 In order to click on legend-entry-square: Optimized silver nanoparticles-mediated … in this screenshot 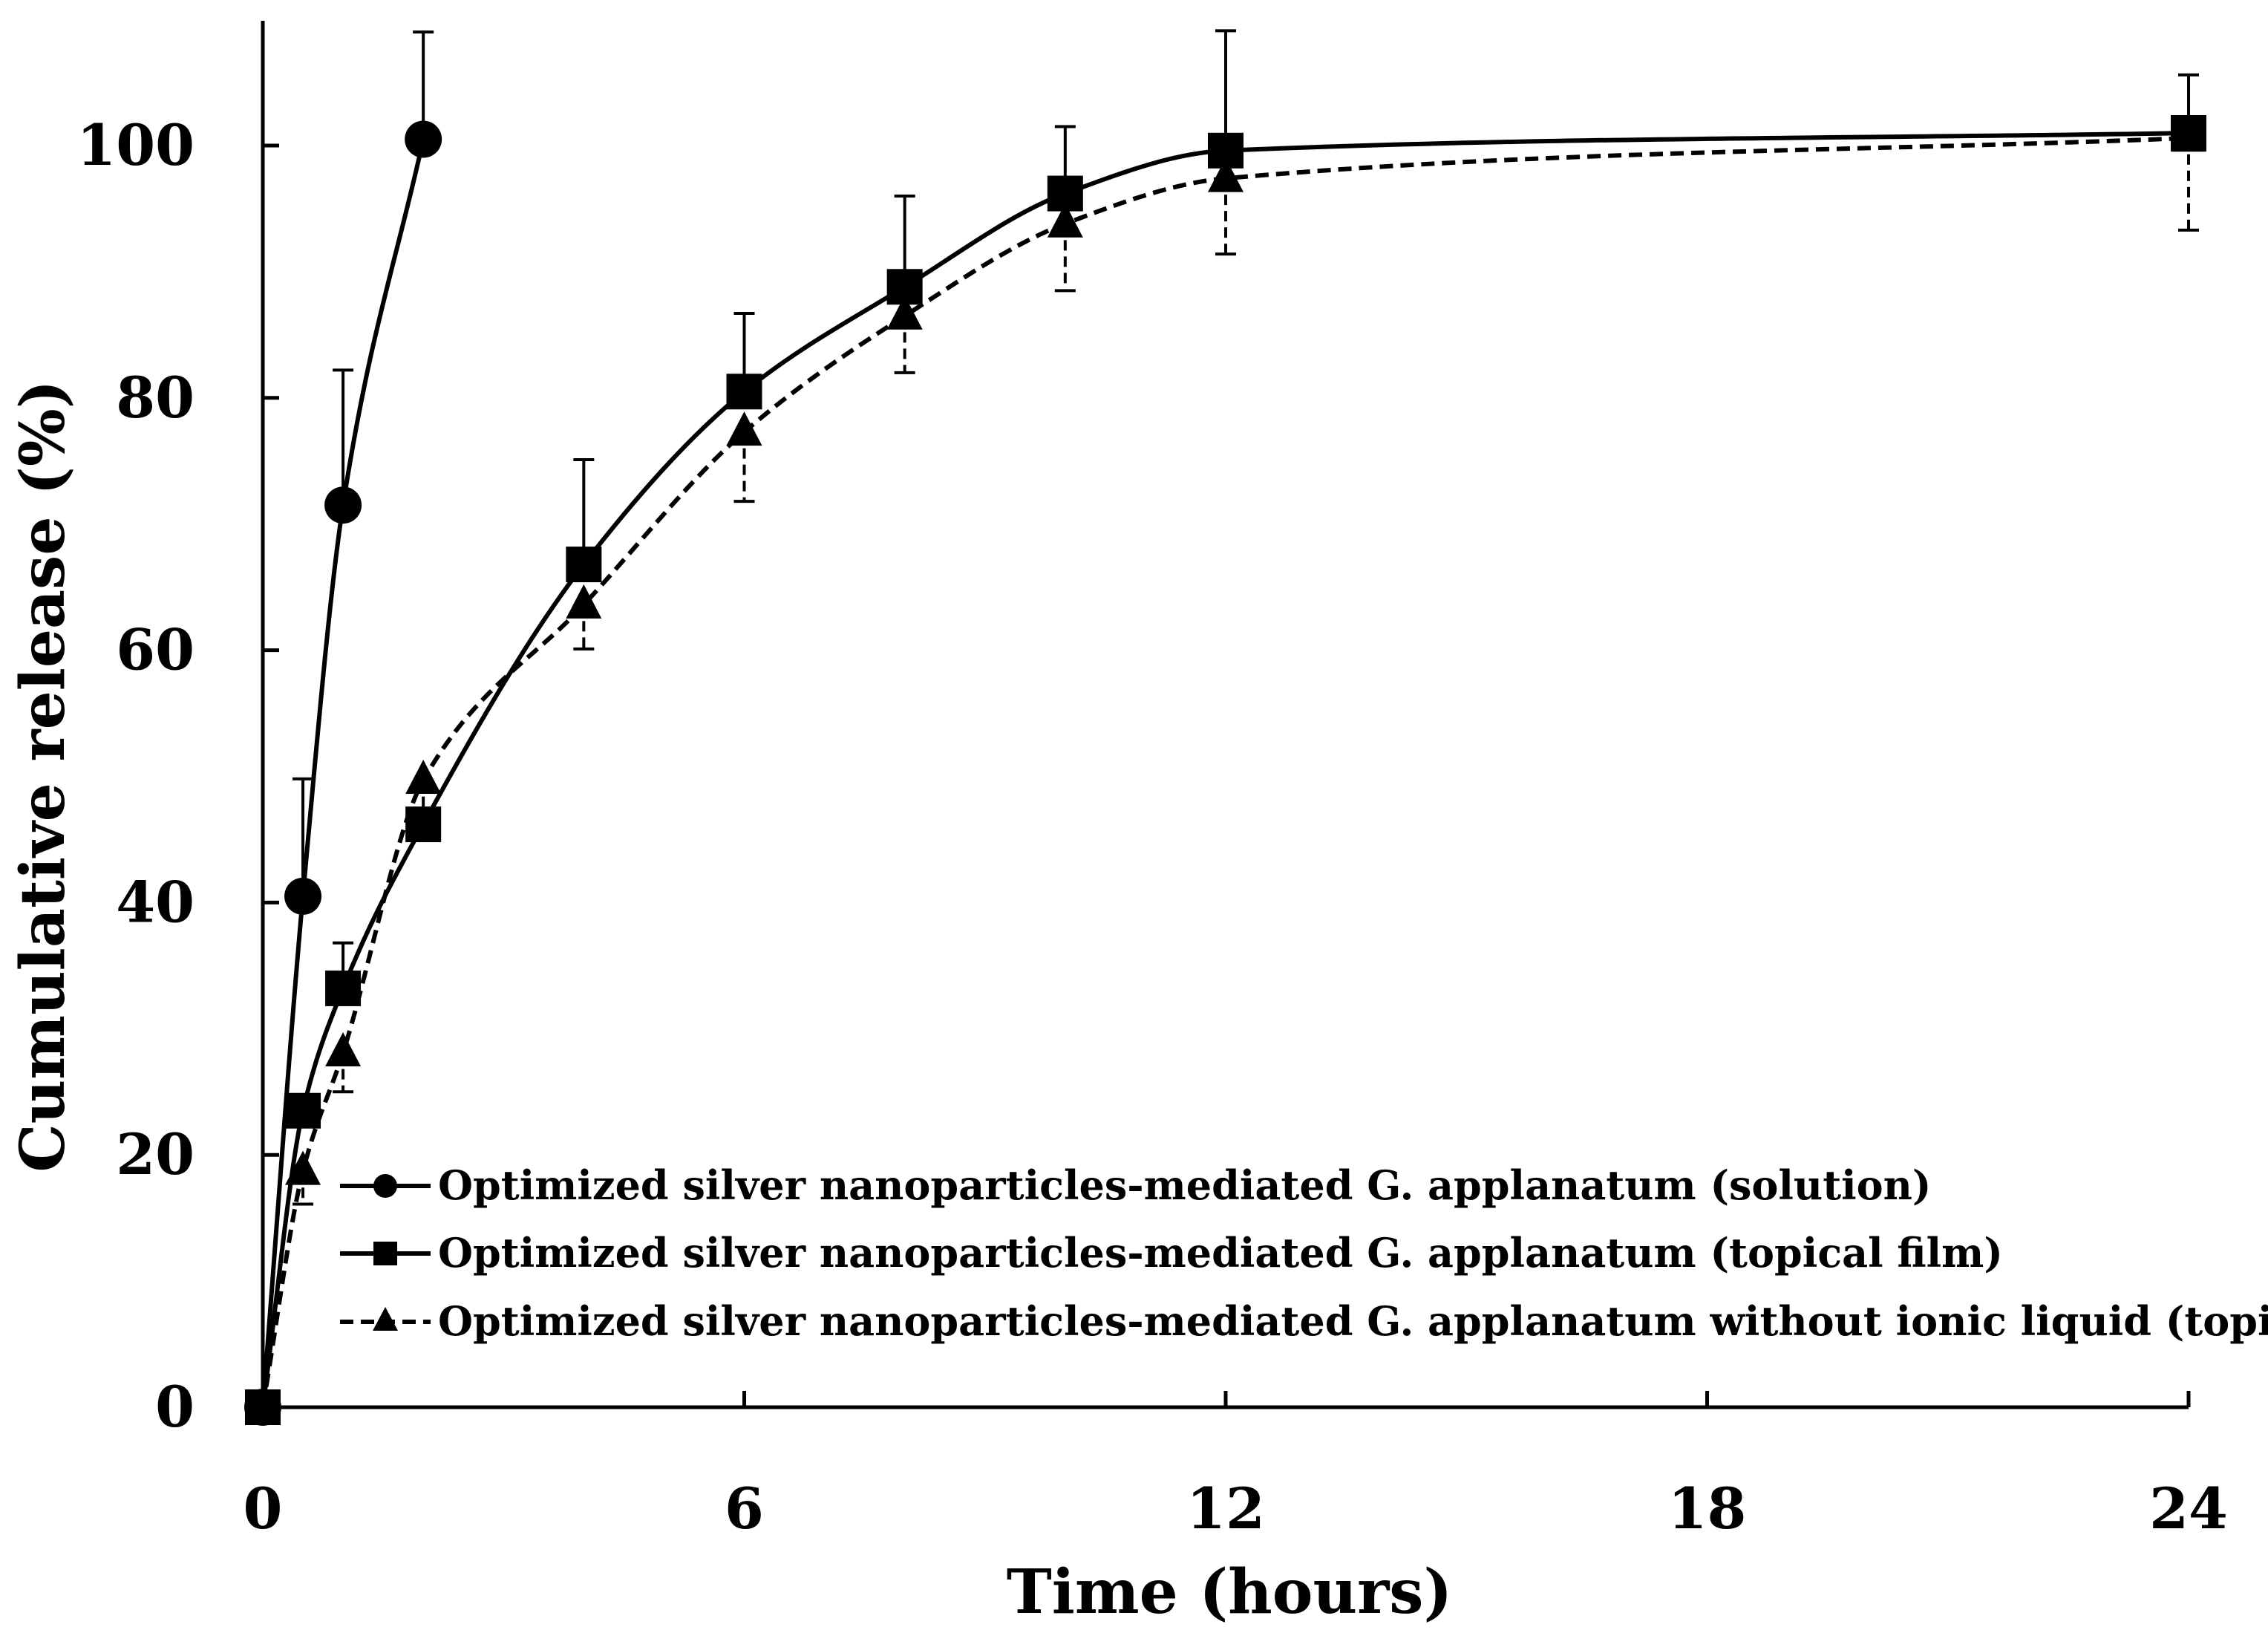, I will do `click(1171, 1253)`.